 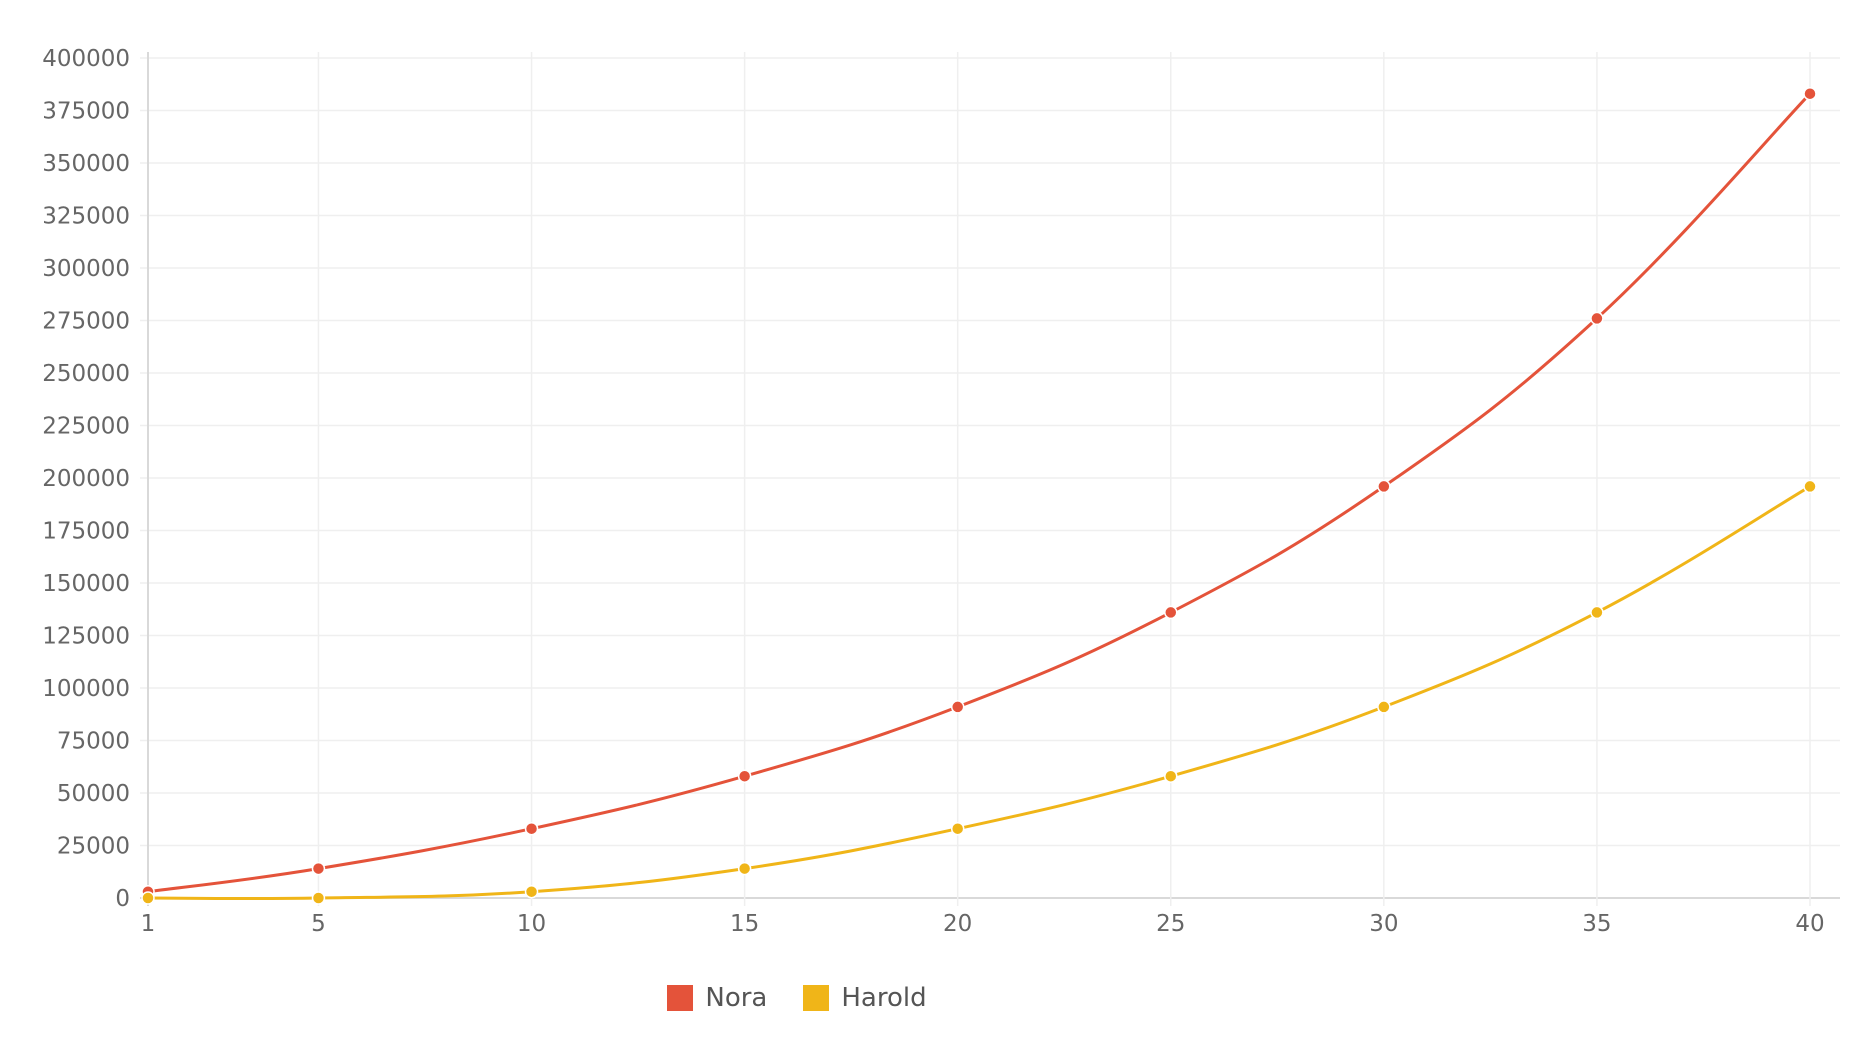 I want to click on y-tick-label: 200000, so click(x=86, y=479).